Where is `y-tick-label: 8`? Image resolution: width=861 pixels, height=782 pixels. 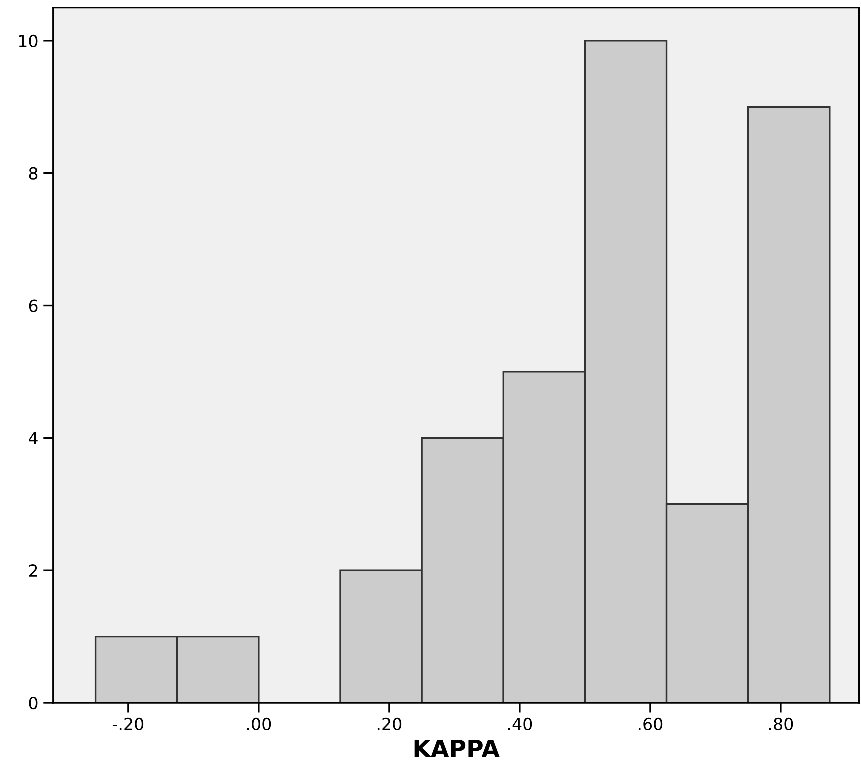 y-tick-label: 8 is located at coordinates (33, 173).